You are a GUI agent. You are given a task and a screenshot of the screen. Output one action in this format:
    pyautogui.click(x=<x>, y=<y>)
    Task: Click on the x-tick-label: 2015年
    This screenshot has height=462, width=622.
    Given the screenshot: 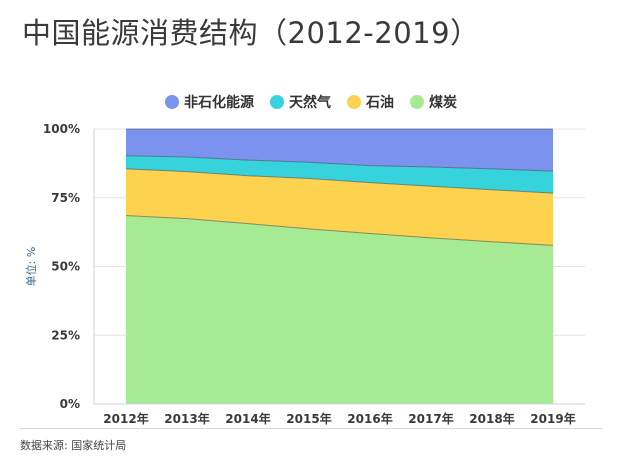 What is the action you would take?
    pyautogui.click(x=308, y=418)
    